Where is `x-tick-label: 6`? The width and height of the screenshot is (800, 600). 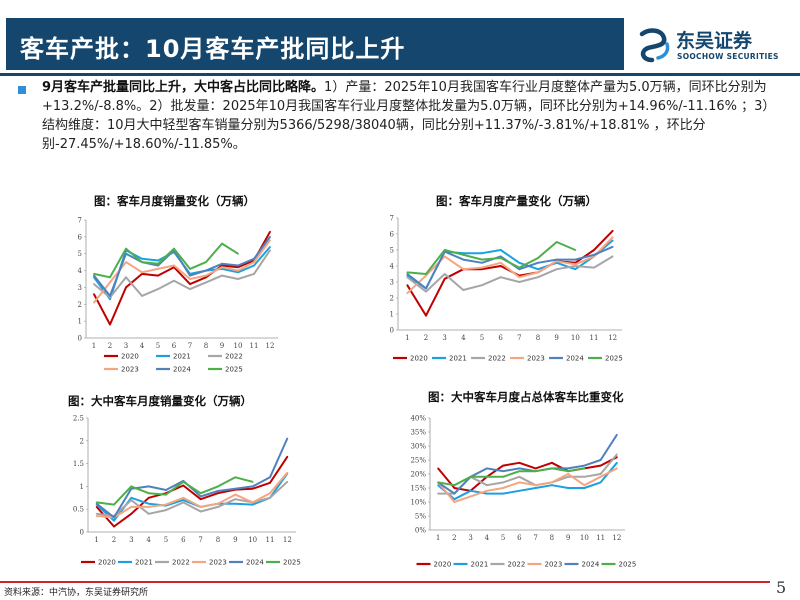
x-tick-label: 6 is located at coordinates (500, 338).